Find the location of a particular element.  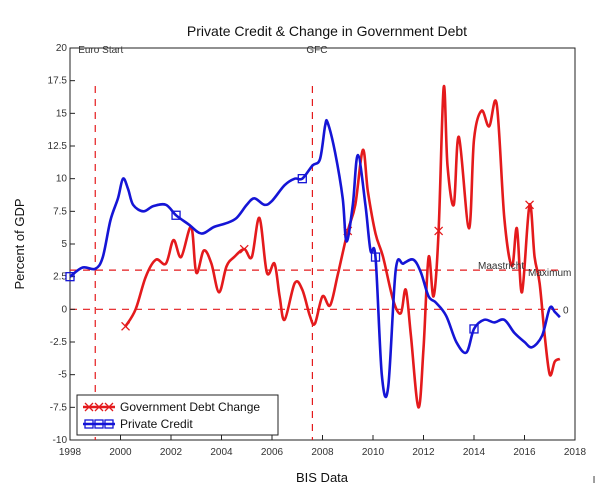

y-tick-label: 17.5 is located at coordinates (58, 81).